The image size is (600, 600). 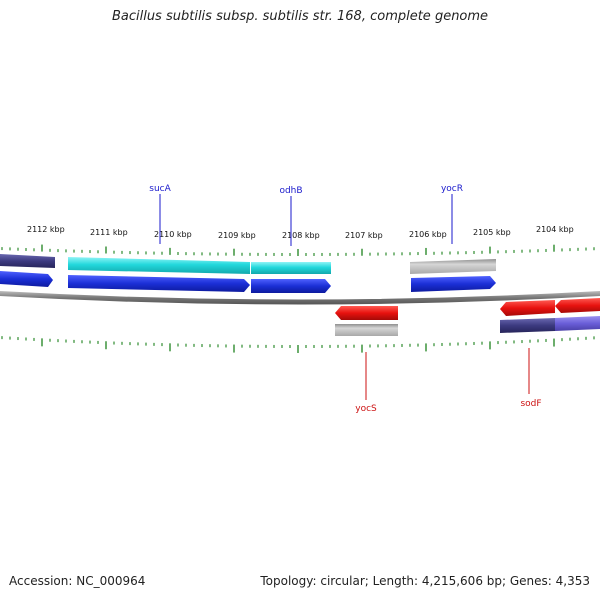 I want to click on ruler-label: 2104 kbp, so click(x=555, y=229).